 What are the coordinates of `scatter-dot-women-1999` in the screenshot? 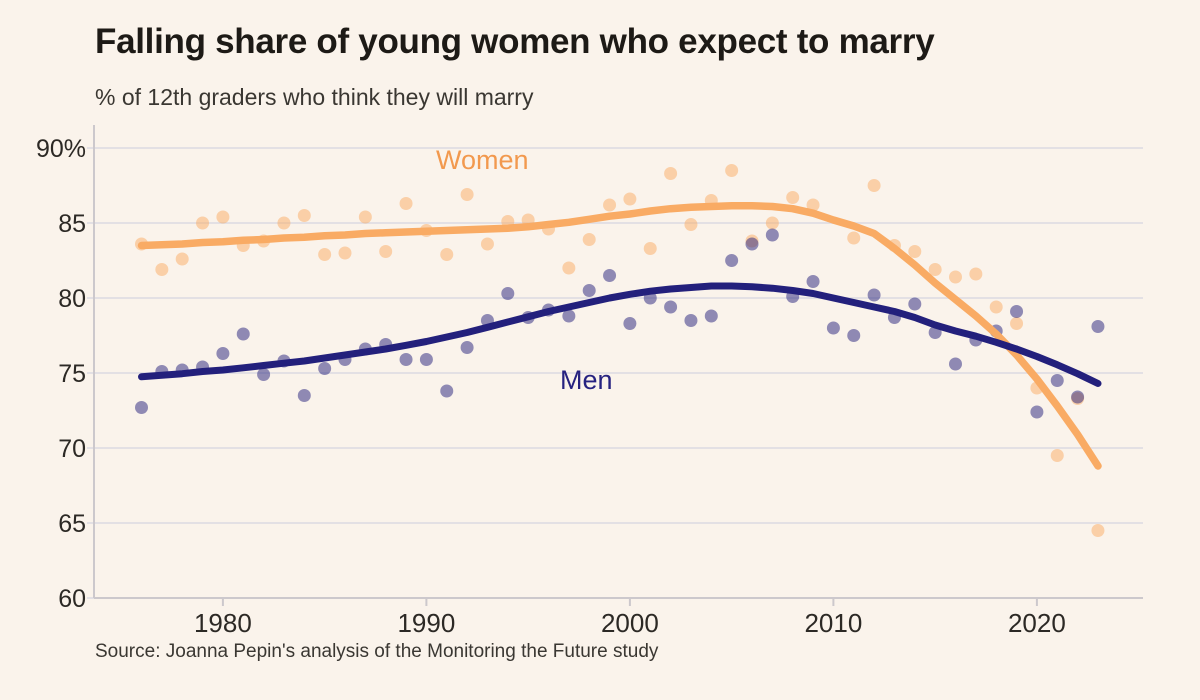 It's located at (610, 205).